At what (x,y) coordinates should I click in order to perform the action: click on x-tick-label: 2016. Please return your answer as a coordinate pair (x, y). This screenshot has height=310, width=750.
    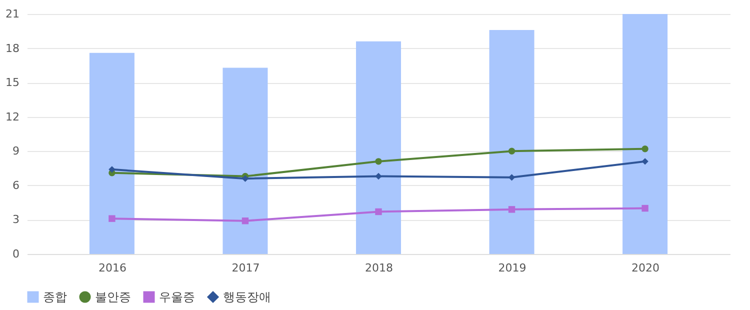
    Looking at the image, I should click on (112, 268).